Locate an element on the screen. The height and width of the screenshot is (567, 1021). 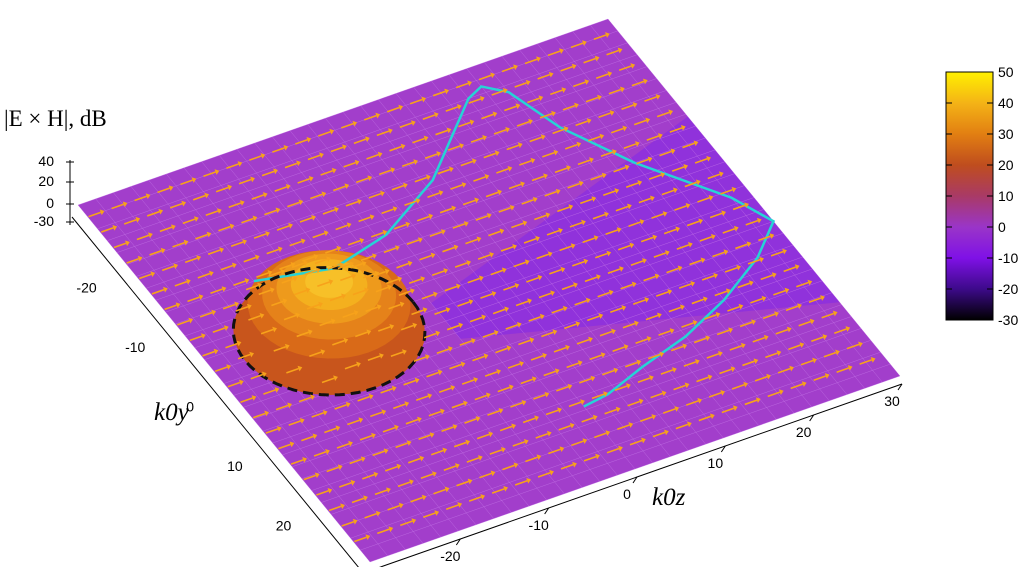
y-tick-label: -10 is located at coordinates (135, 347).